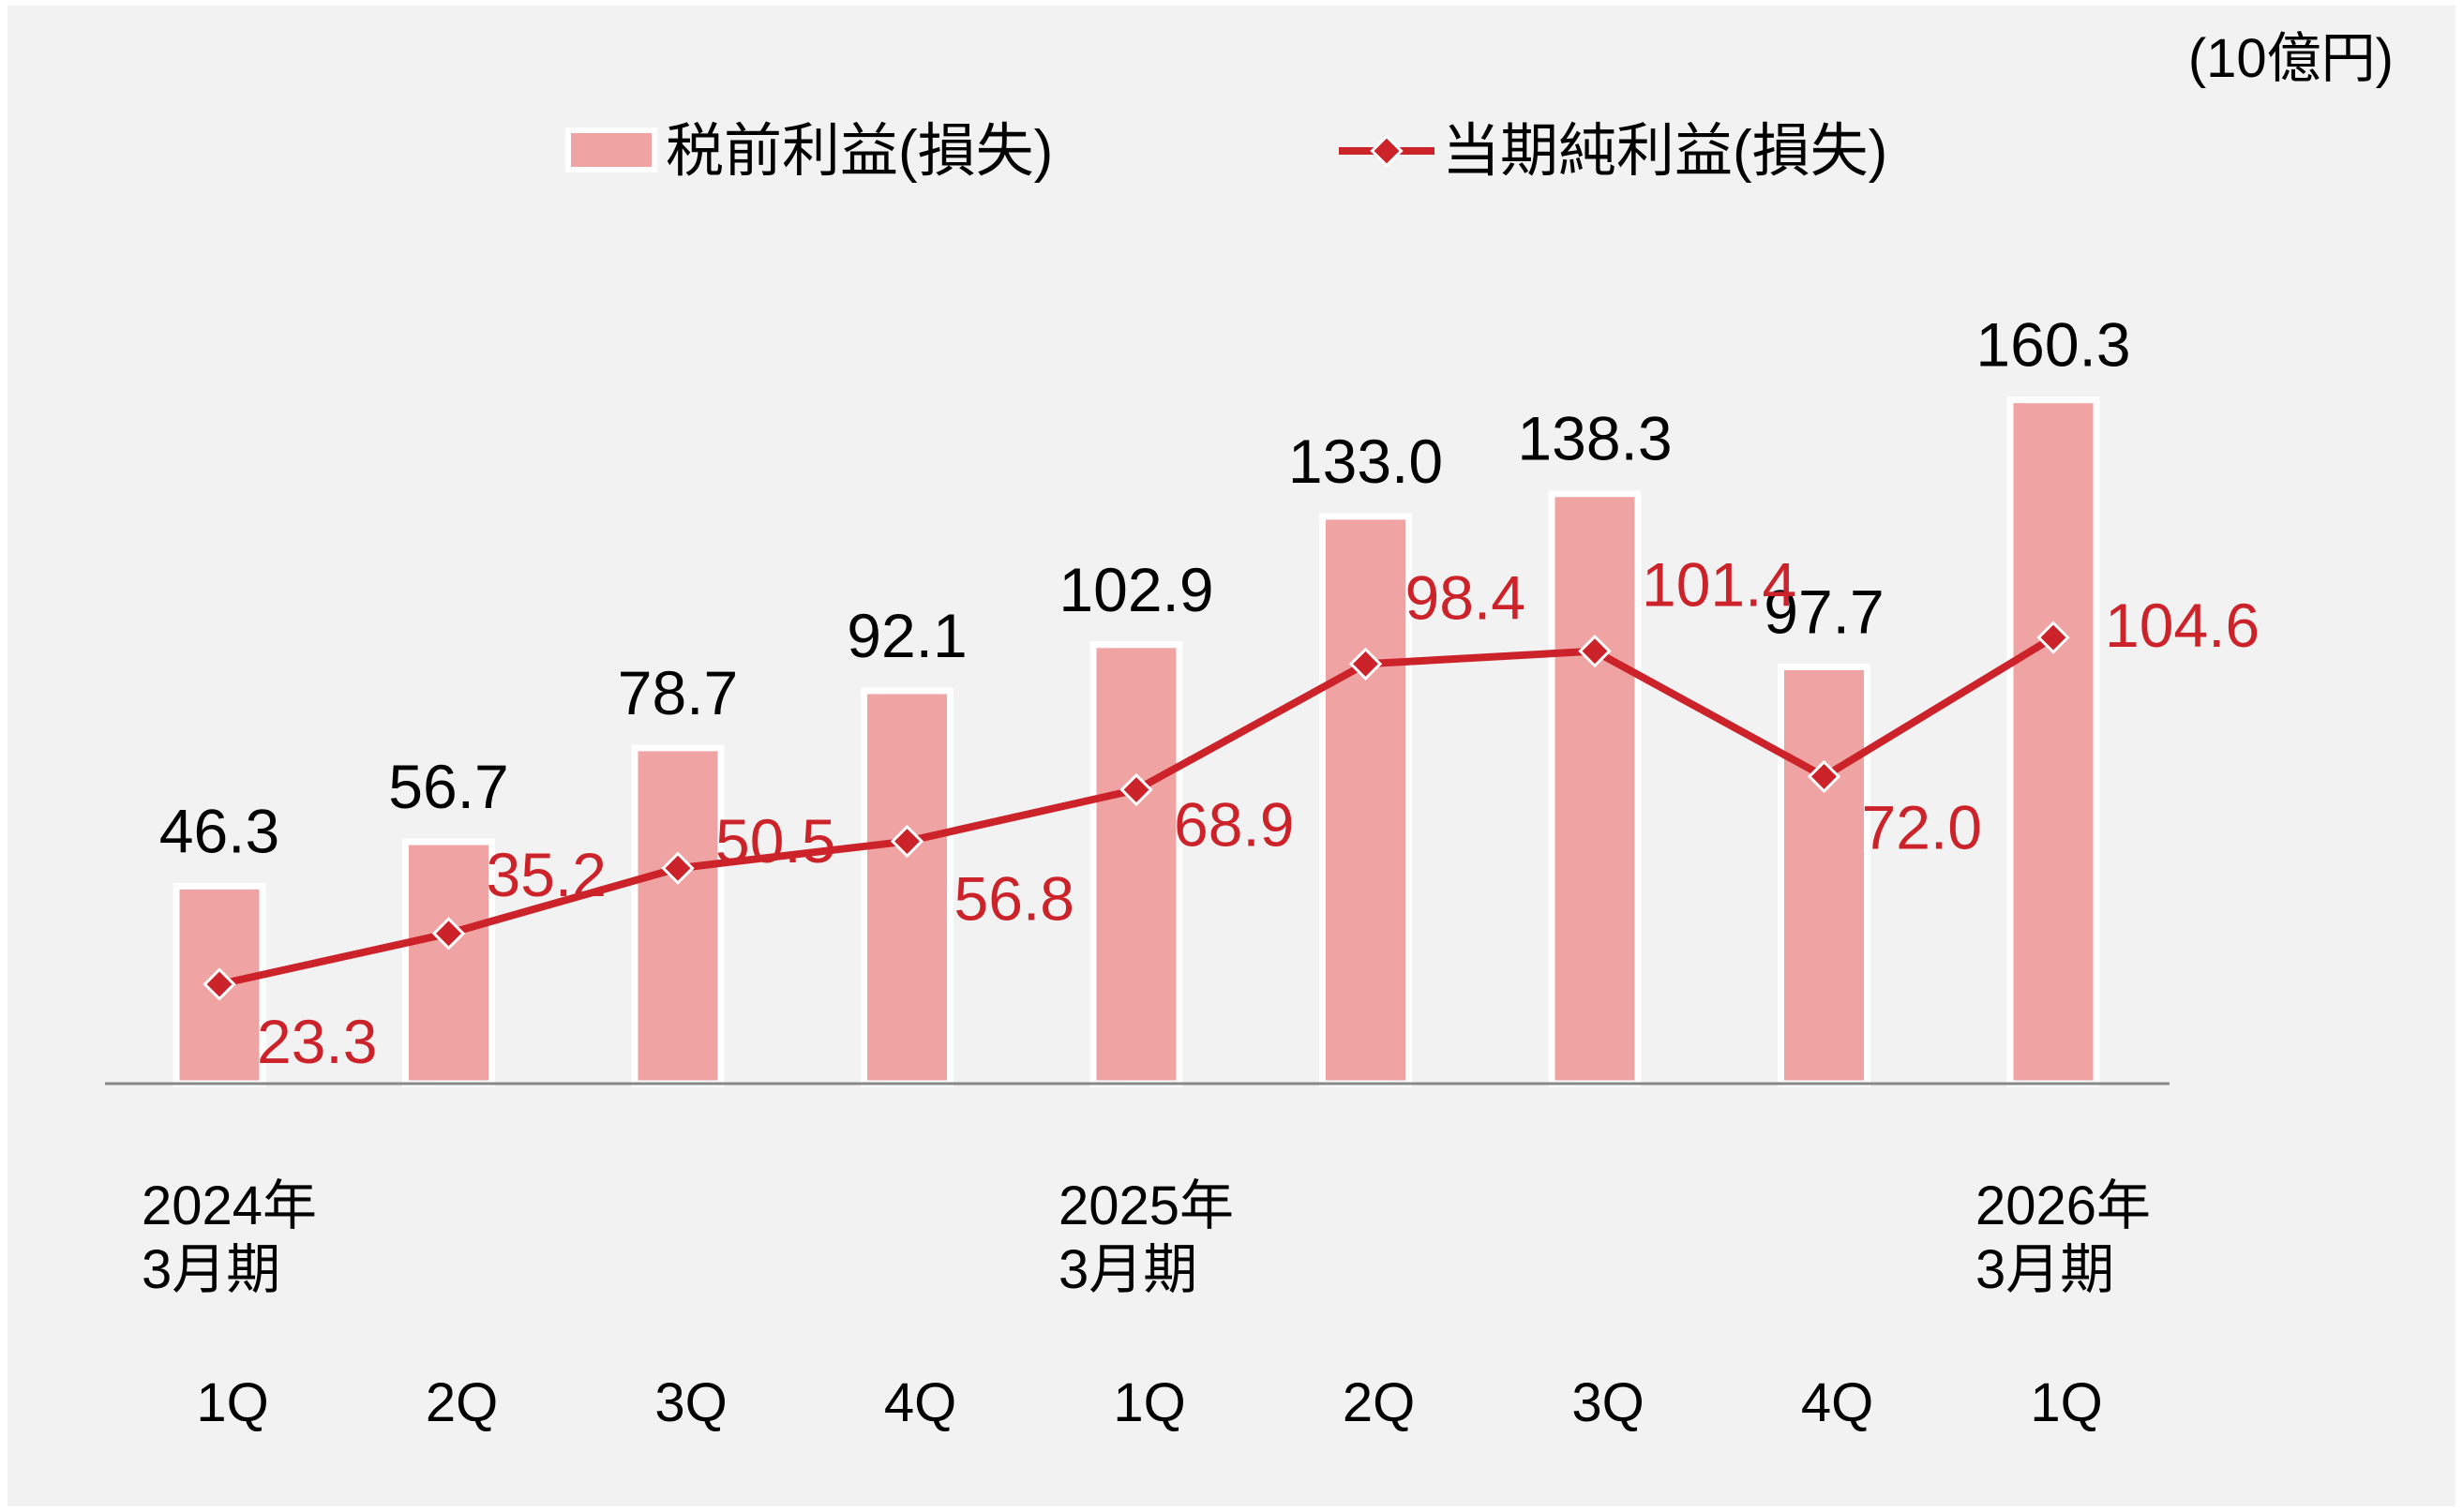 The image size is (2463, 1512). Describe the element at coordinates (462, 1402) in the screenshot. I see `x-tick-label-1: 2Q` at that location.